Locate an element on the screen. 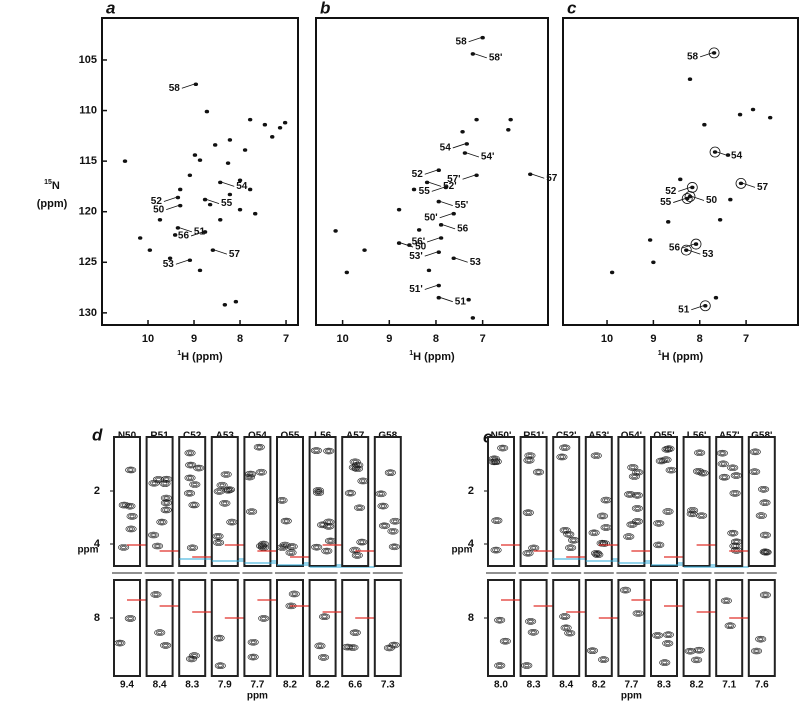 Image resolution: width=800 pixels, height=701 pixels. panel-letter: d is located at coordinates (97, 434).